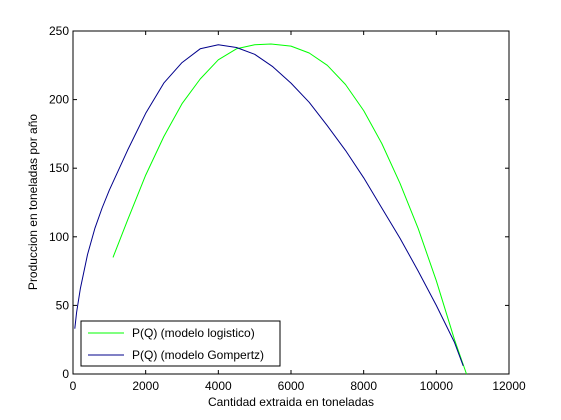  Describe the element at coordinates (33, 202) in the screenshot. I see `y-axis-label: Produccion en toneladas por año` at that location.